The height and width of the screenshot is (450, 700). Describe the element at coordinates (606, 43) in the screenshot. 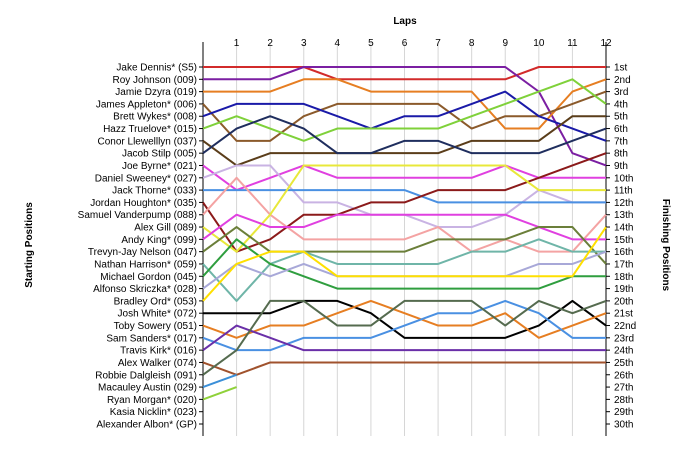

I see `lap-tick-label: 12` at that location.